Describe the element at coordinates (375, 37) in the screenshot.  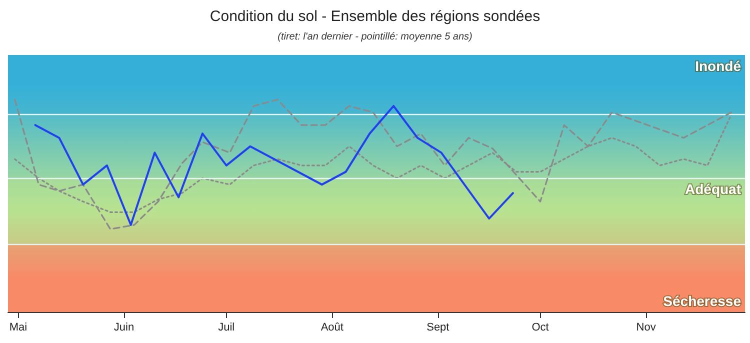
I see `chart-subtitle: (tiret: l'an dernier - pointillé: moyenne 5 ans)` at that location.